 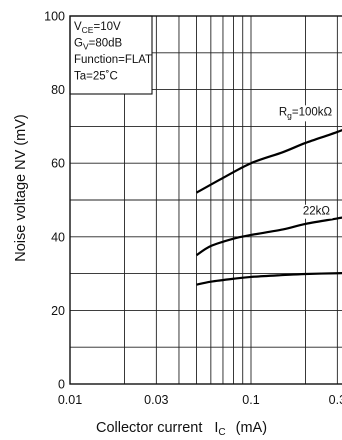 What do you see at coordinates (268, 236) in the screenshot?
I see `curve-22k` at bounding box center [268, 236].